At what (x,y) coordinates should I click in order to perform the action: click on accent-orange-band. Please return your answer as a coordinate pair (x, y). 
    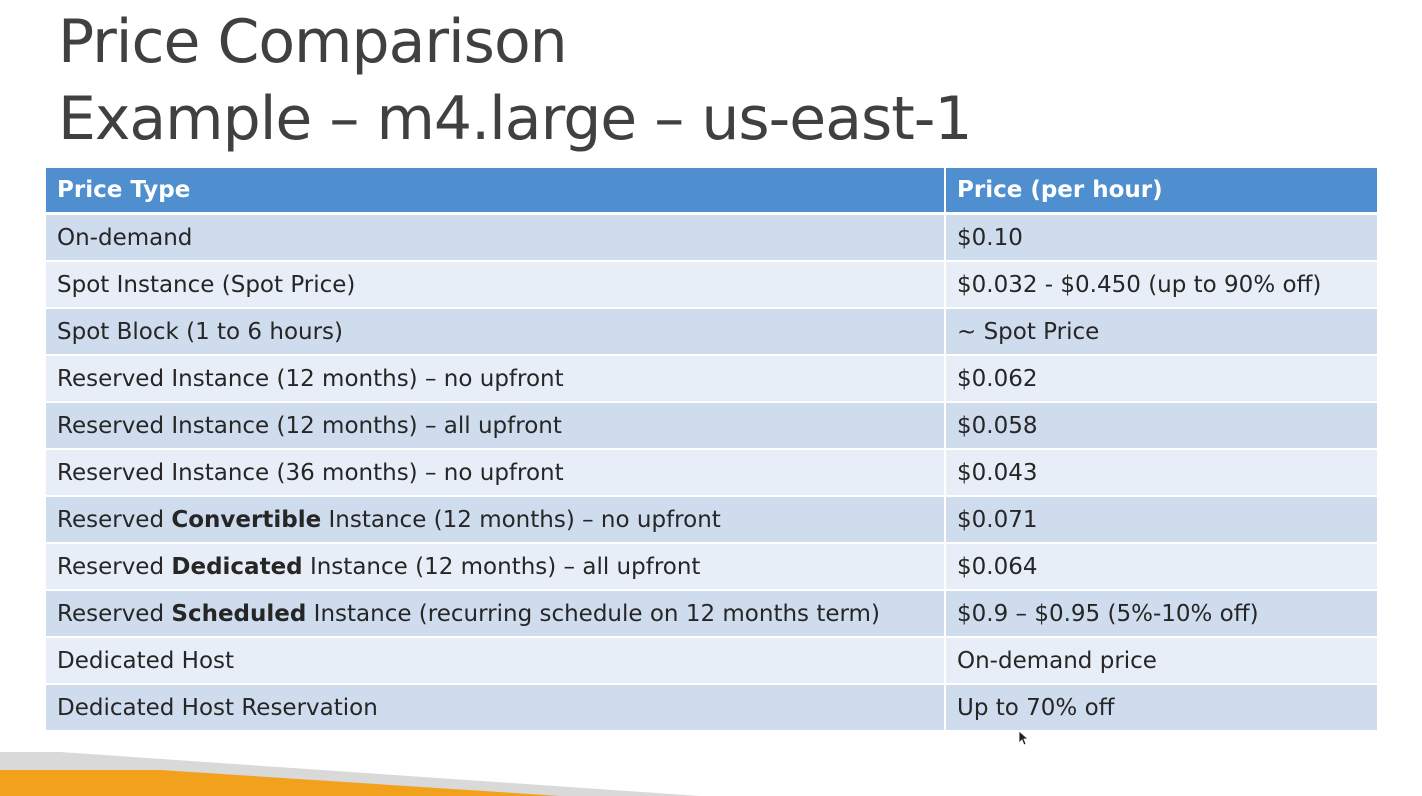
    Looking at the image, I should click on (280, 783).